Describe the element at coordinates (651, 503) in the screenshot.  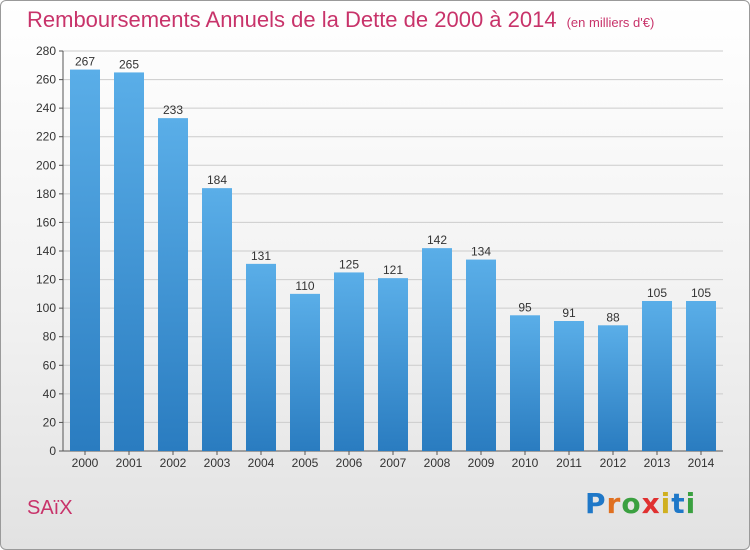
I see `logo-letter: x` at that location.